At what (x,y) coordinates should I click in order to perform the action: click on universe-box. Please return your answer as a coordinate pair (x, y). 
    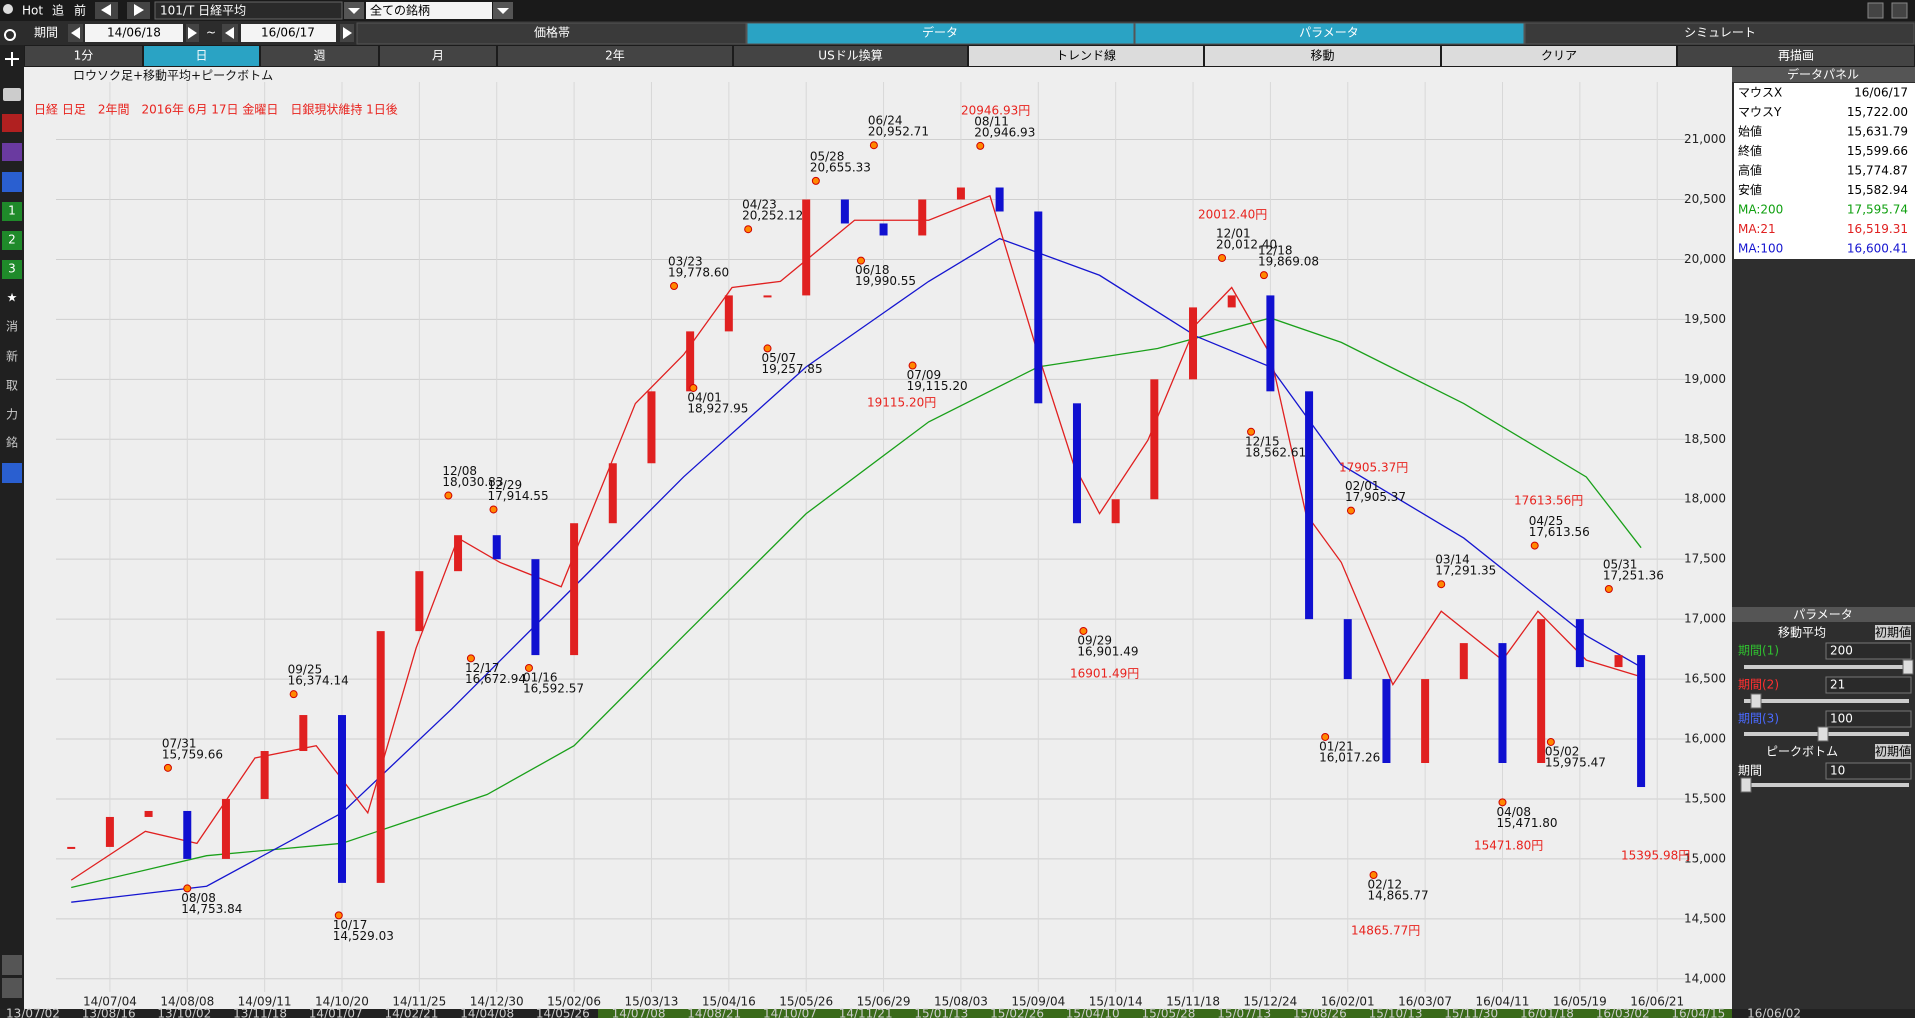
    Looking at the image, I should click on (429, 10).